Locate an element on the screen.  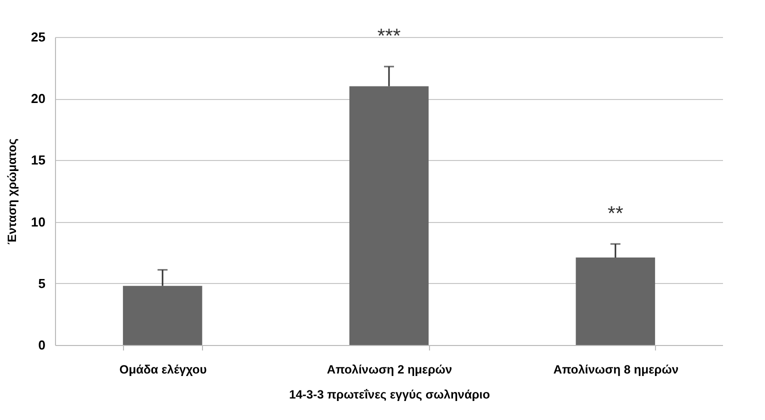
y-tick-label: 10 is located at coordinates (38, 222).